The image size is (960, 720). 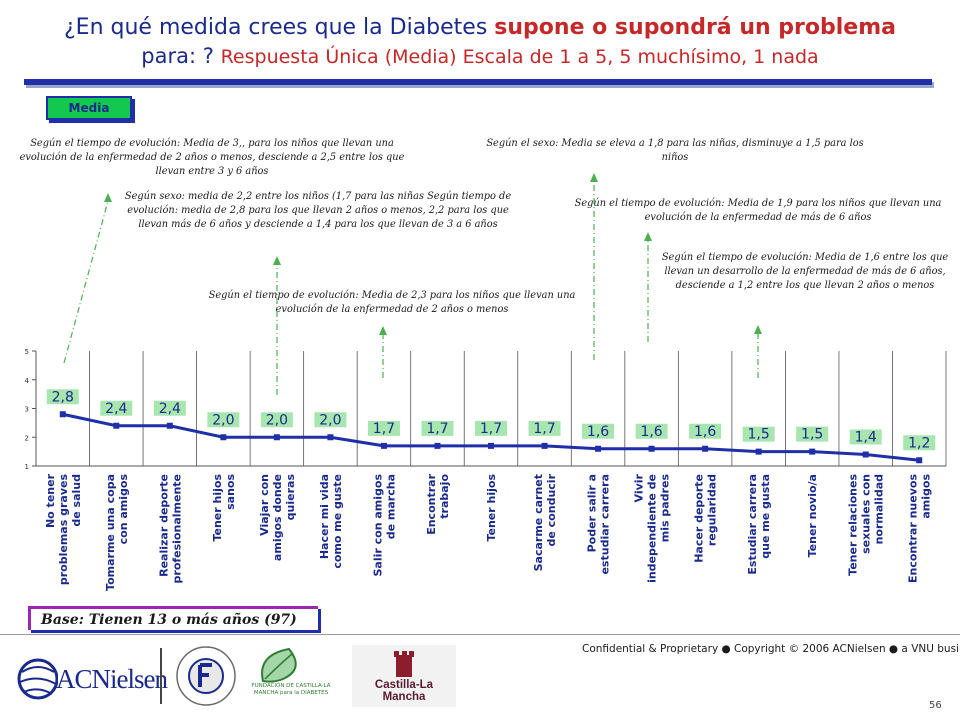 I want to click on acnielsen-logo: ACNielsen, so click(x=91, y=678).